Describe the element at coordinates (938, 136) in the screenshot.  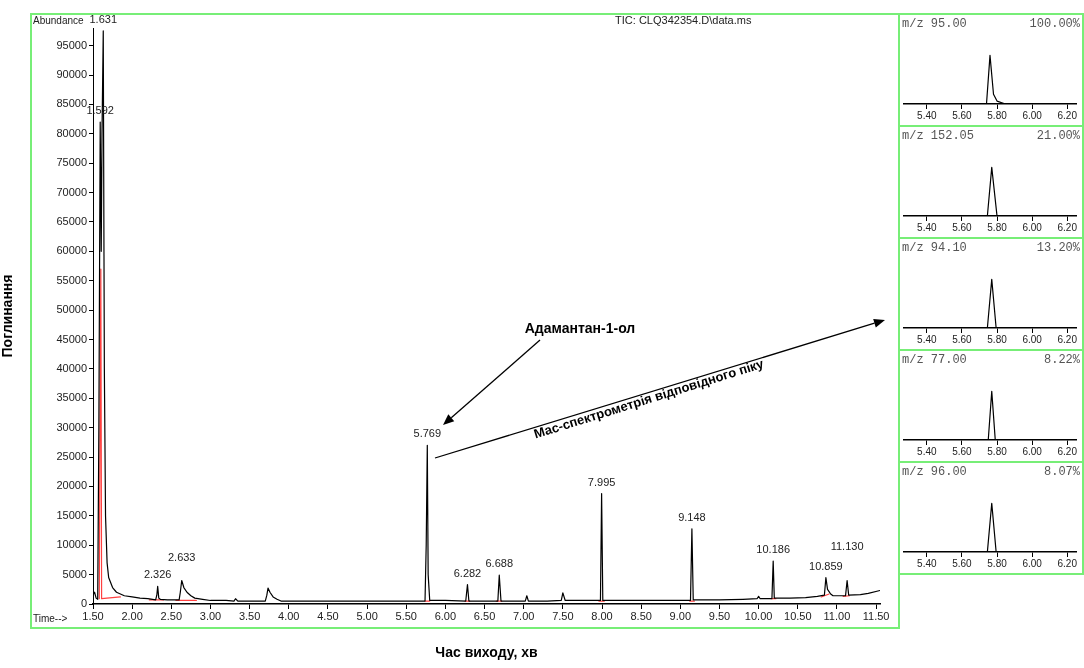
I see `chart-title: m/z 152.05` at that location.